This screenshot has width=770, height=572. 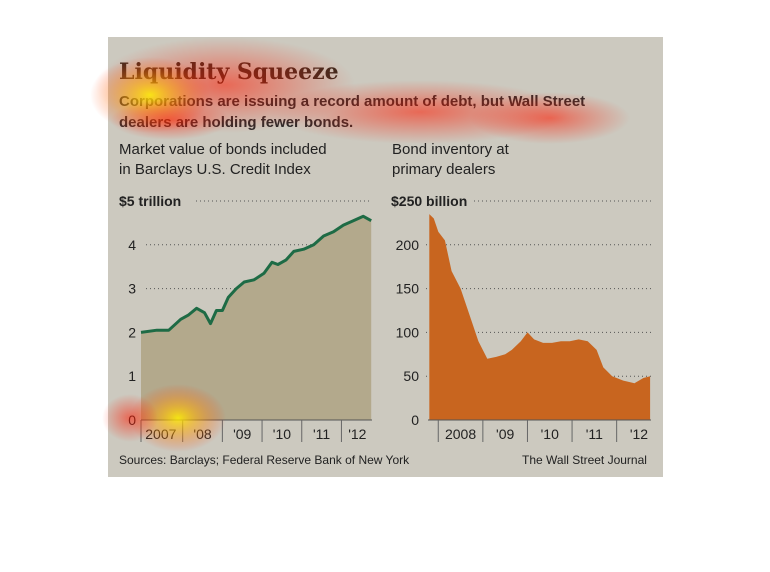 I want to click on right-chart-title-line-1: Bond inventory at, so click(x=450, y=149).